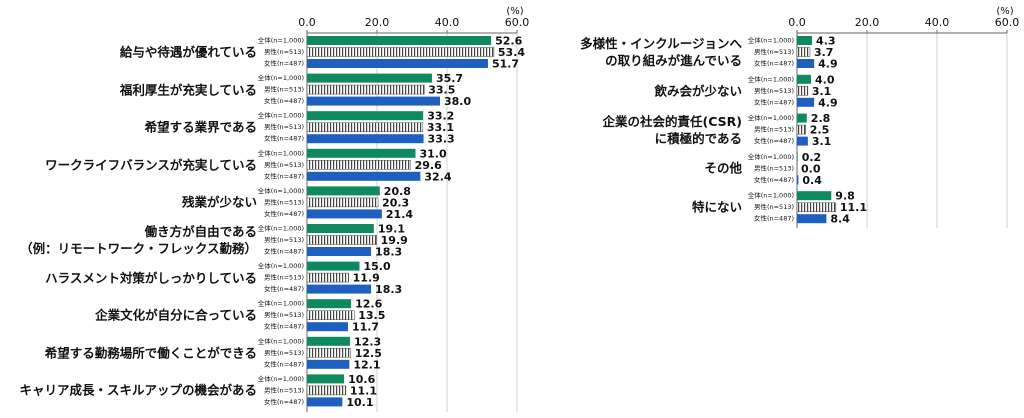 Image resolution: width=1024 pixels, height=418 pixels. Describe the element at coordinates (138, 240) in the screenshot. I see `category-label: 働き方が自由である （例：リモートワーク・フレックス勤務）` at that location.